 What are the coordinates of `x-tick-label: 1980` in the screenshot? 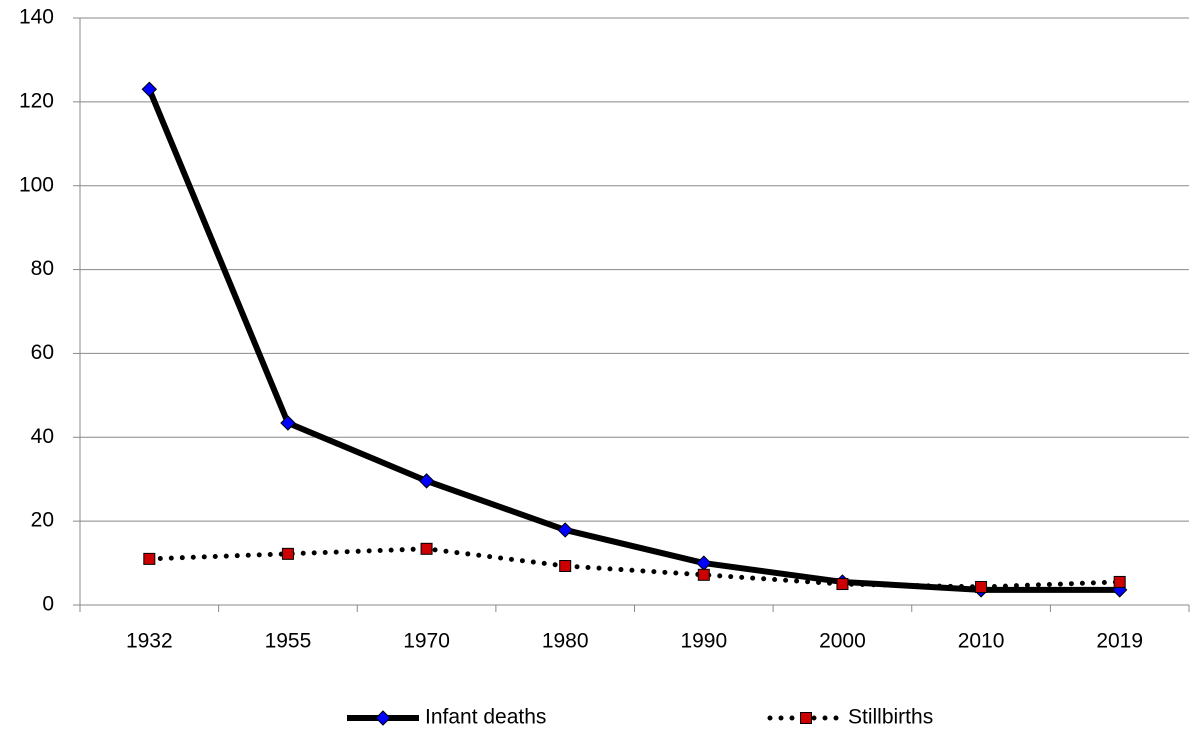 It's located at (565, 641).